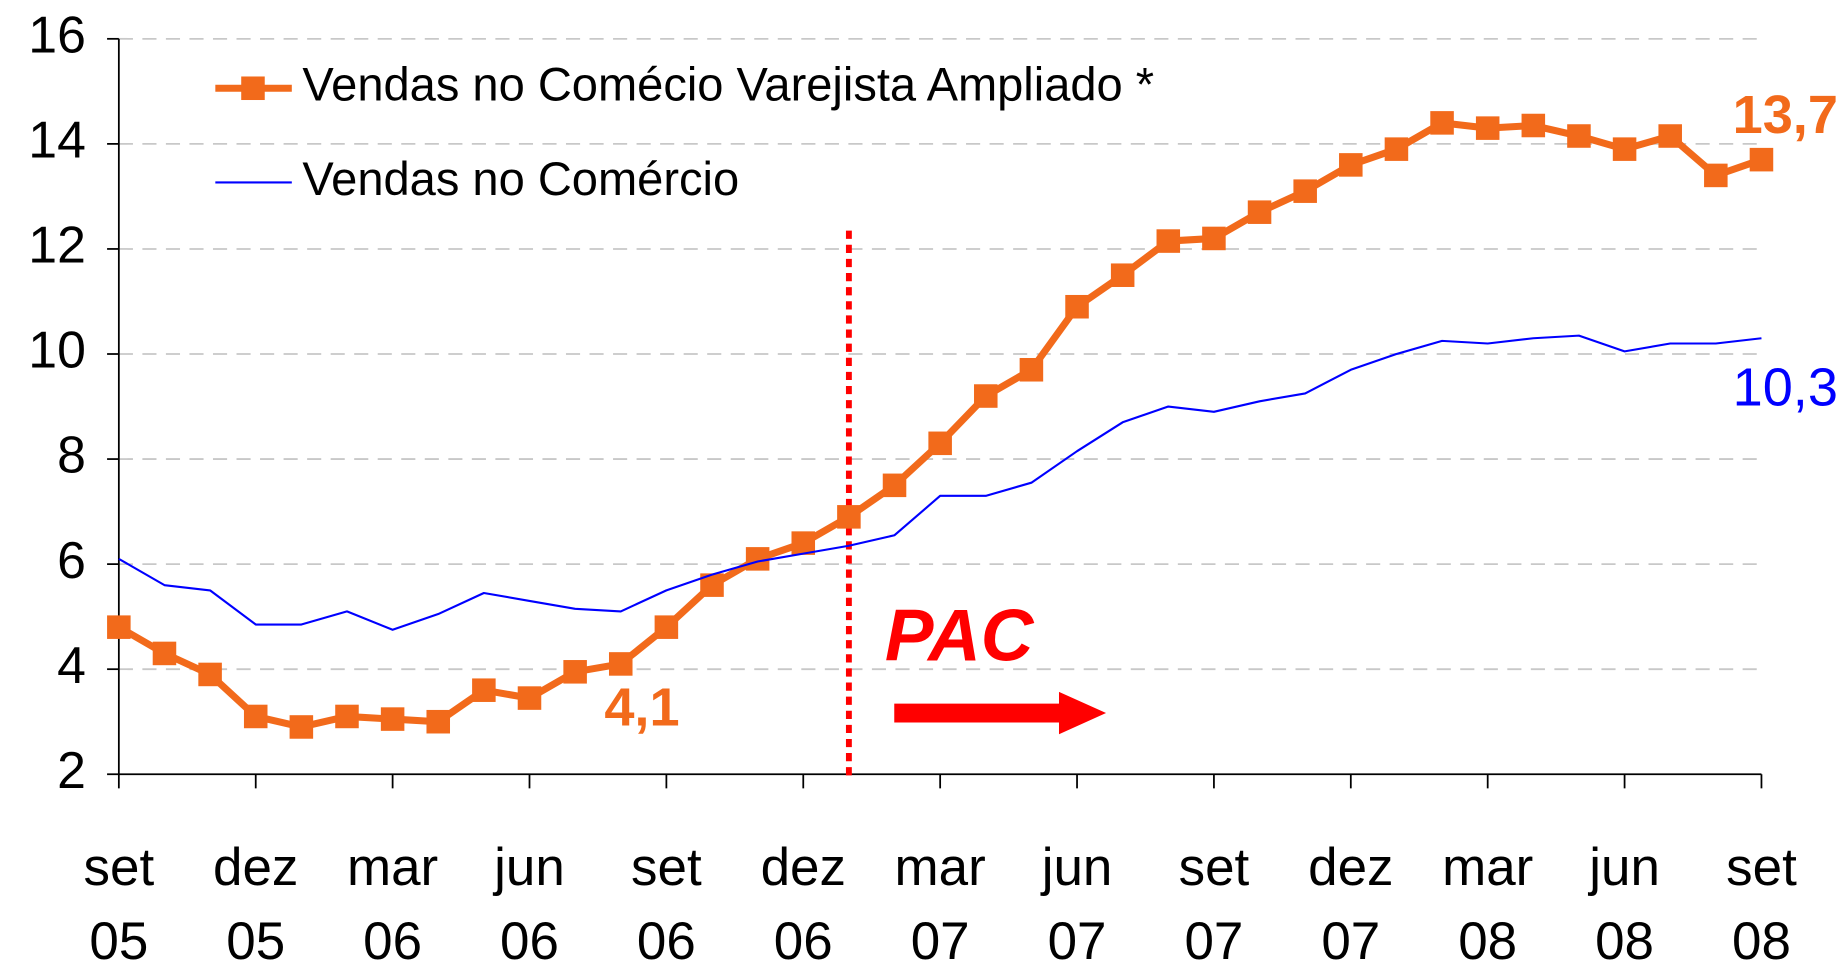 This screenshot has height=978, width=1845. I want to click on x-tick-label: set 05, so click(119, 903).